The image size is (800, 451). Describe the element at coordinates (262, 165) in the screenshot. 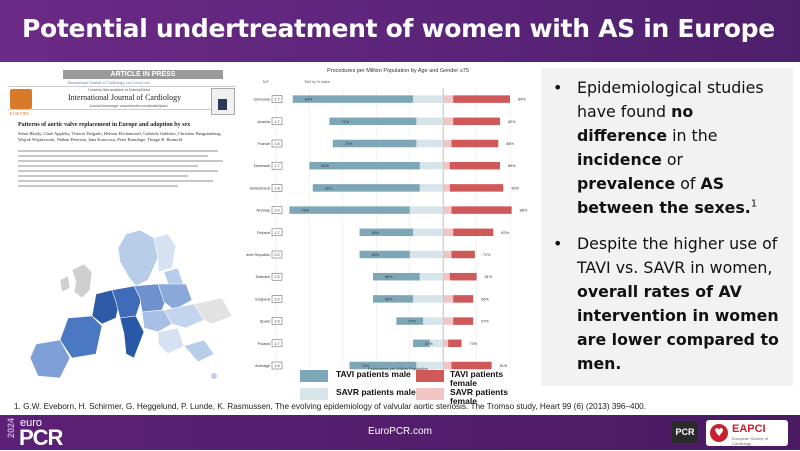

I see `category-label: Denmark` at that location.